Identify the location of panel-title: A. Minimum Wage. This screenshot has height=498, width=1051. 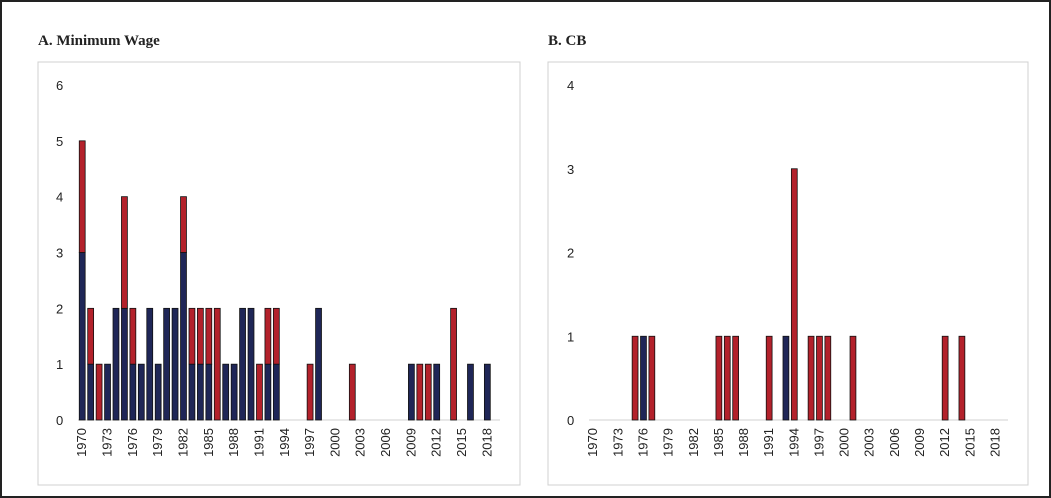
(99, 41).